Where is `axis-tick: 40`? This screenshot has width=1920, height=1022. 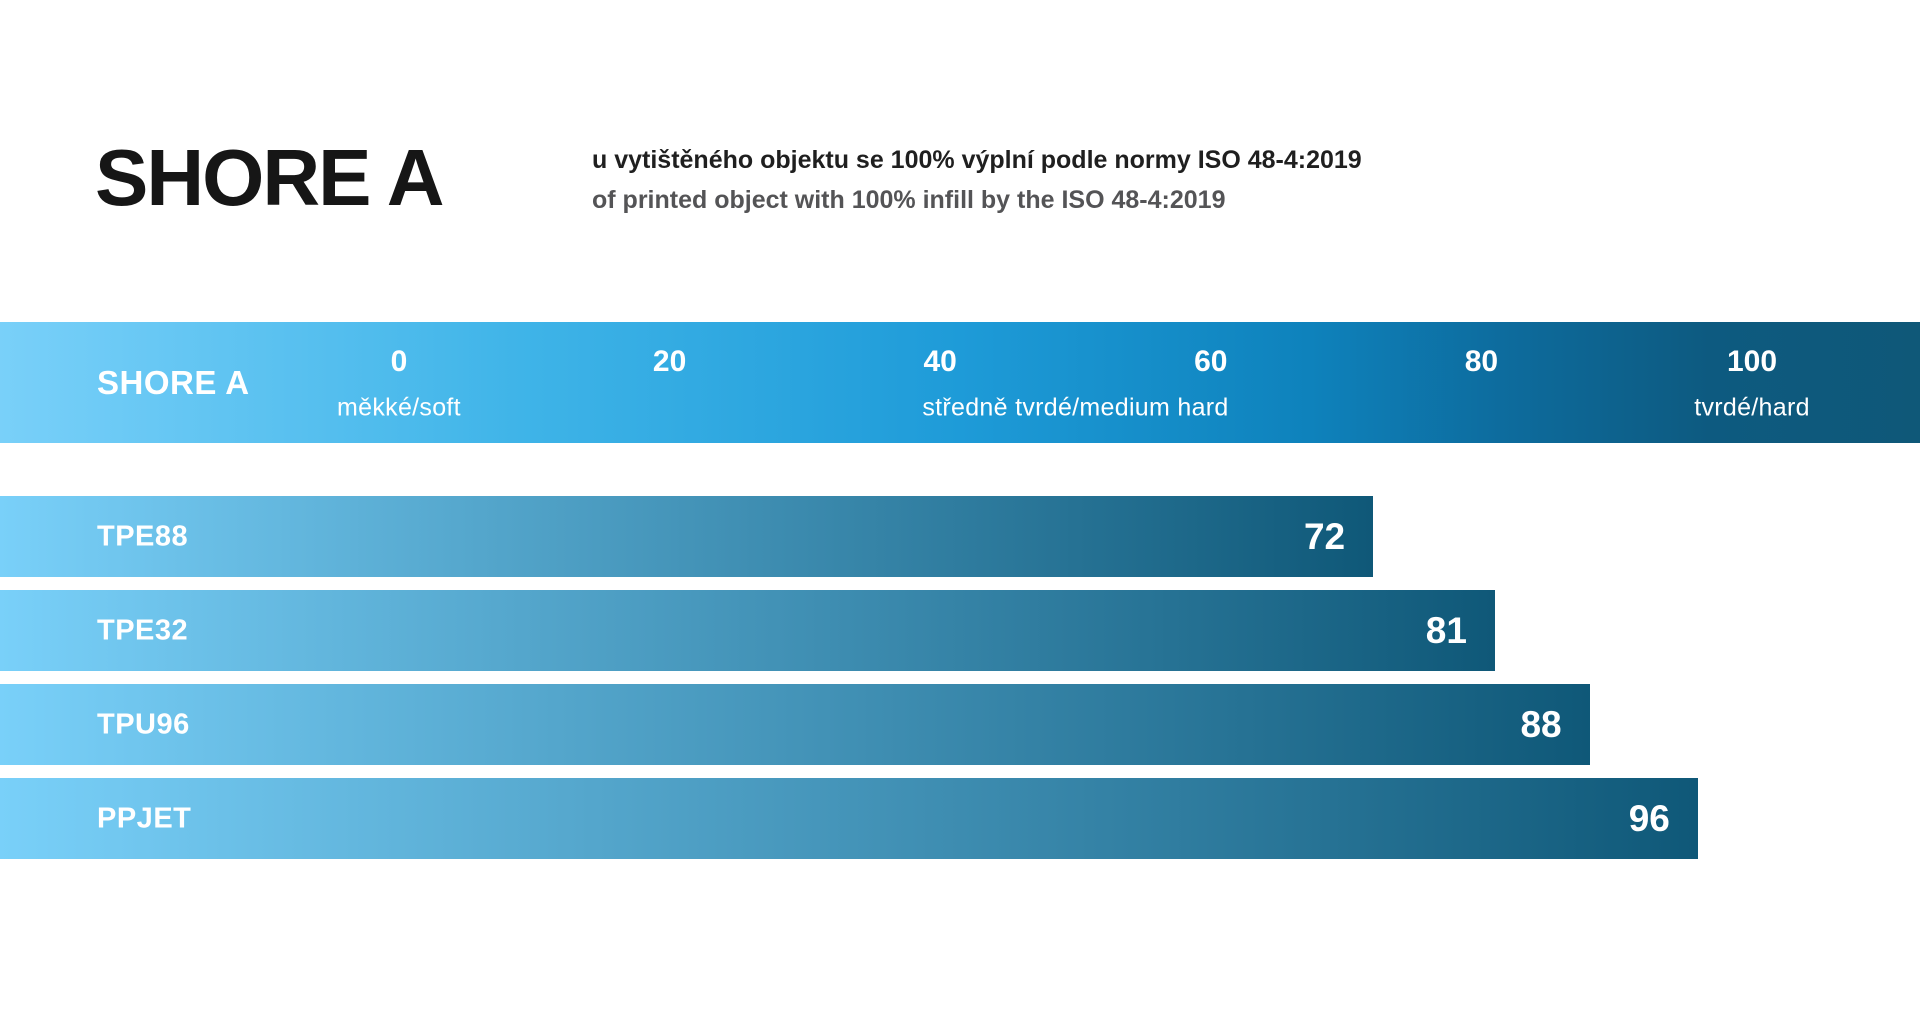 axis-tick: 40 is located at coordinates (940, 361).